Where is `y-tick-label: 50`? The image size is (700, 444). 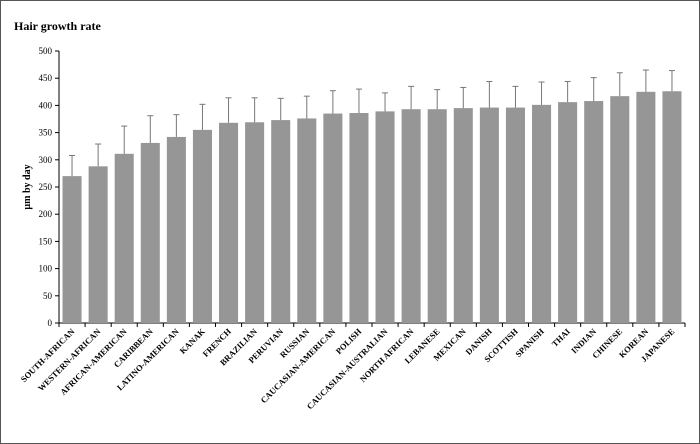
y-tick-label: 50 is located at coordinates (48, 296).